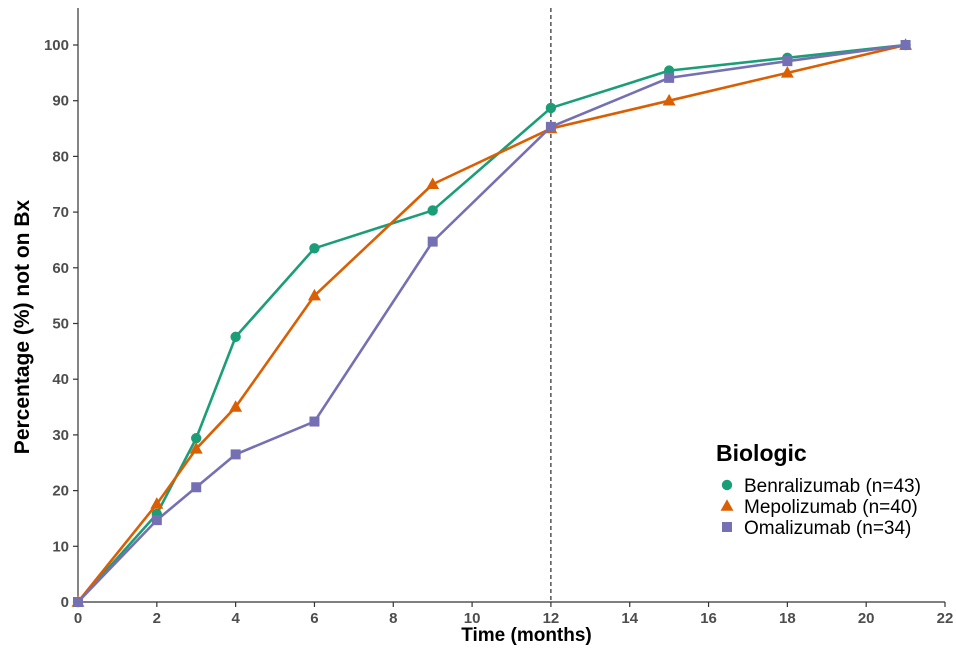 Image resolution: width=956 pixels, height=648 pixels. I want to click on x-tick-label: 8, so click(393, 618).